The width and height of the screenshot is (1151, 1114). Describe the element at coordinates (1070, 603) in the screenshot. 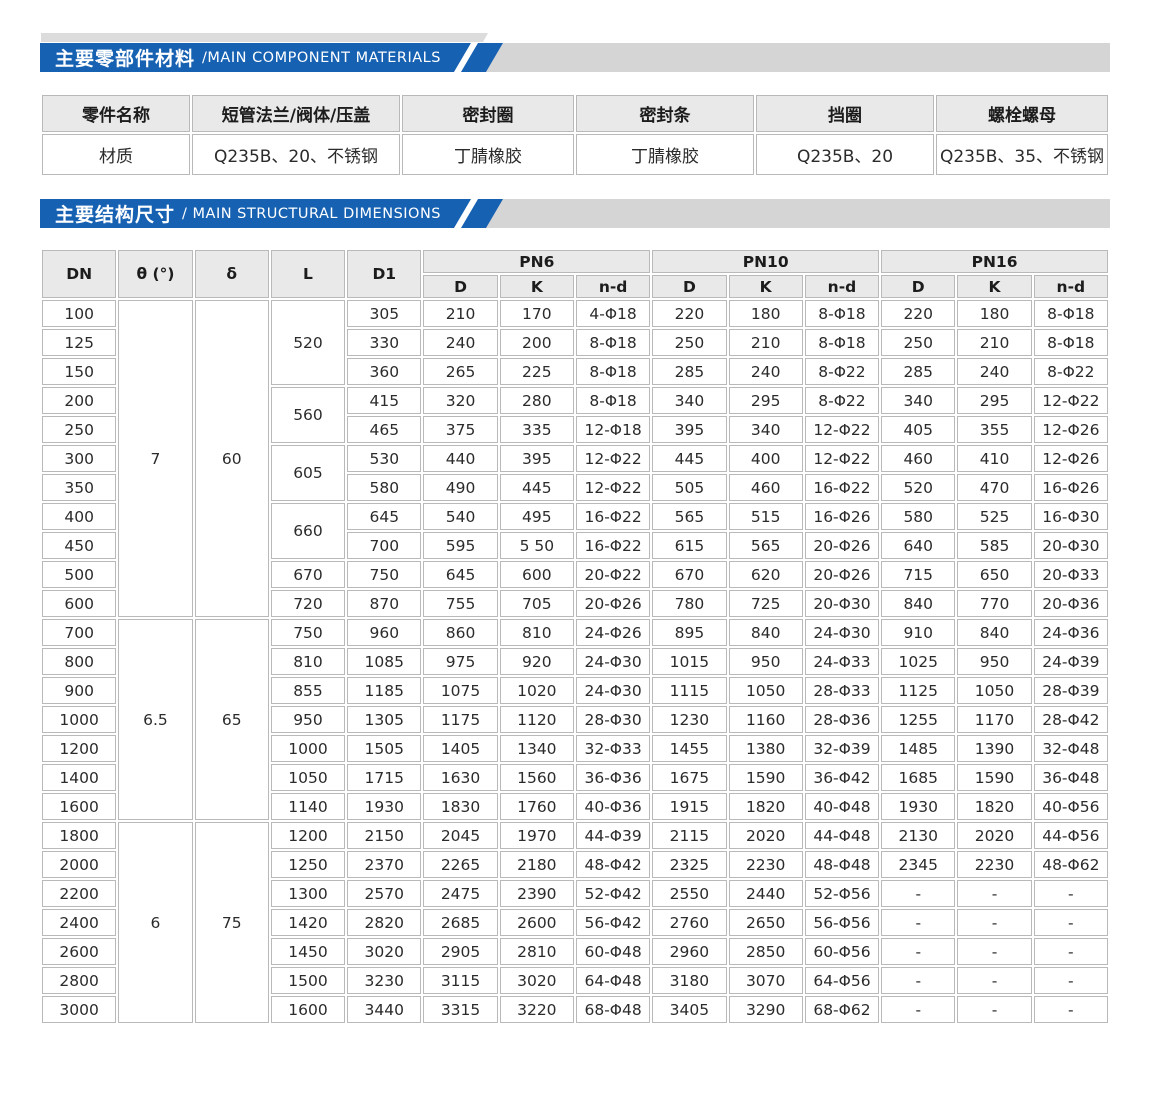

I see `pn16-cell: 20-Φ36` at that location.